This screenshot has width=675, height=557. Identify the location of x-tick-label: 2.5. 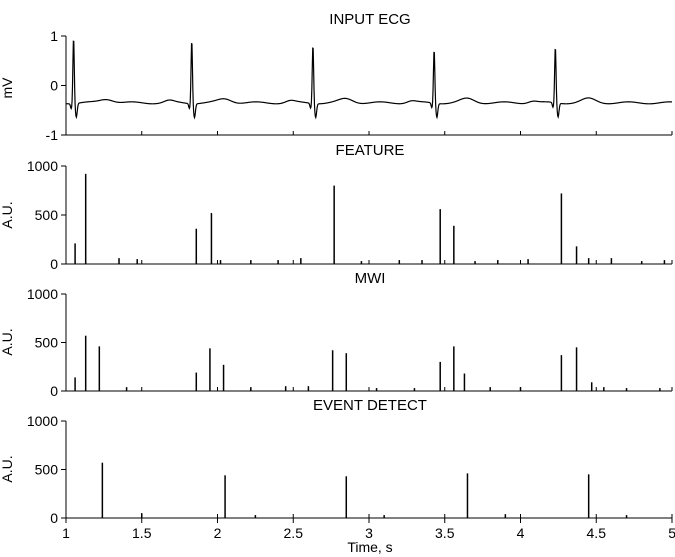
(294, 533).